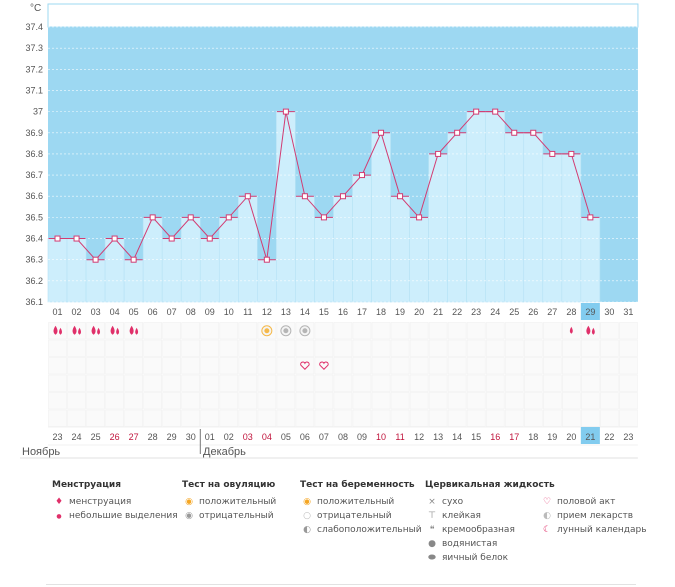  Describe the element at coordinates (34, 260) in the screenshot. I see `y-tick-label: 36.3` at that location.